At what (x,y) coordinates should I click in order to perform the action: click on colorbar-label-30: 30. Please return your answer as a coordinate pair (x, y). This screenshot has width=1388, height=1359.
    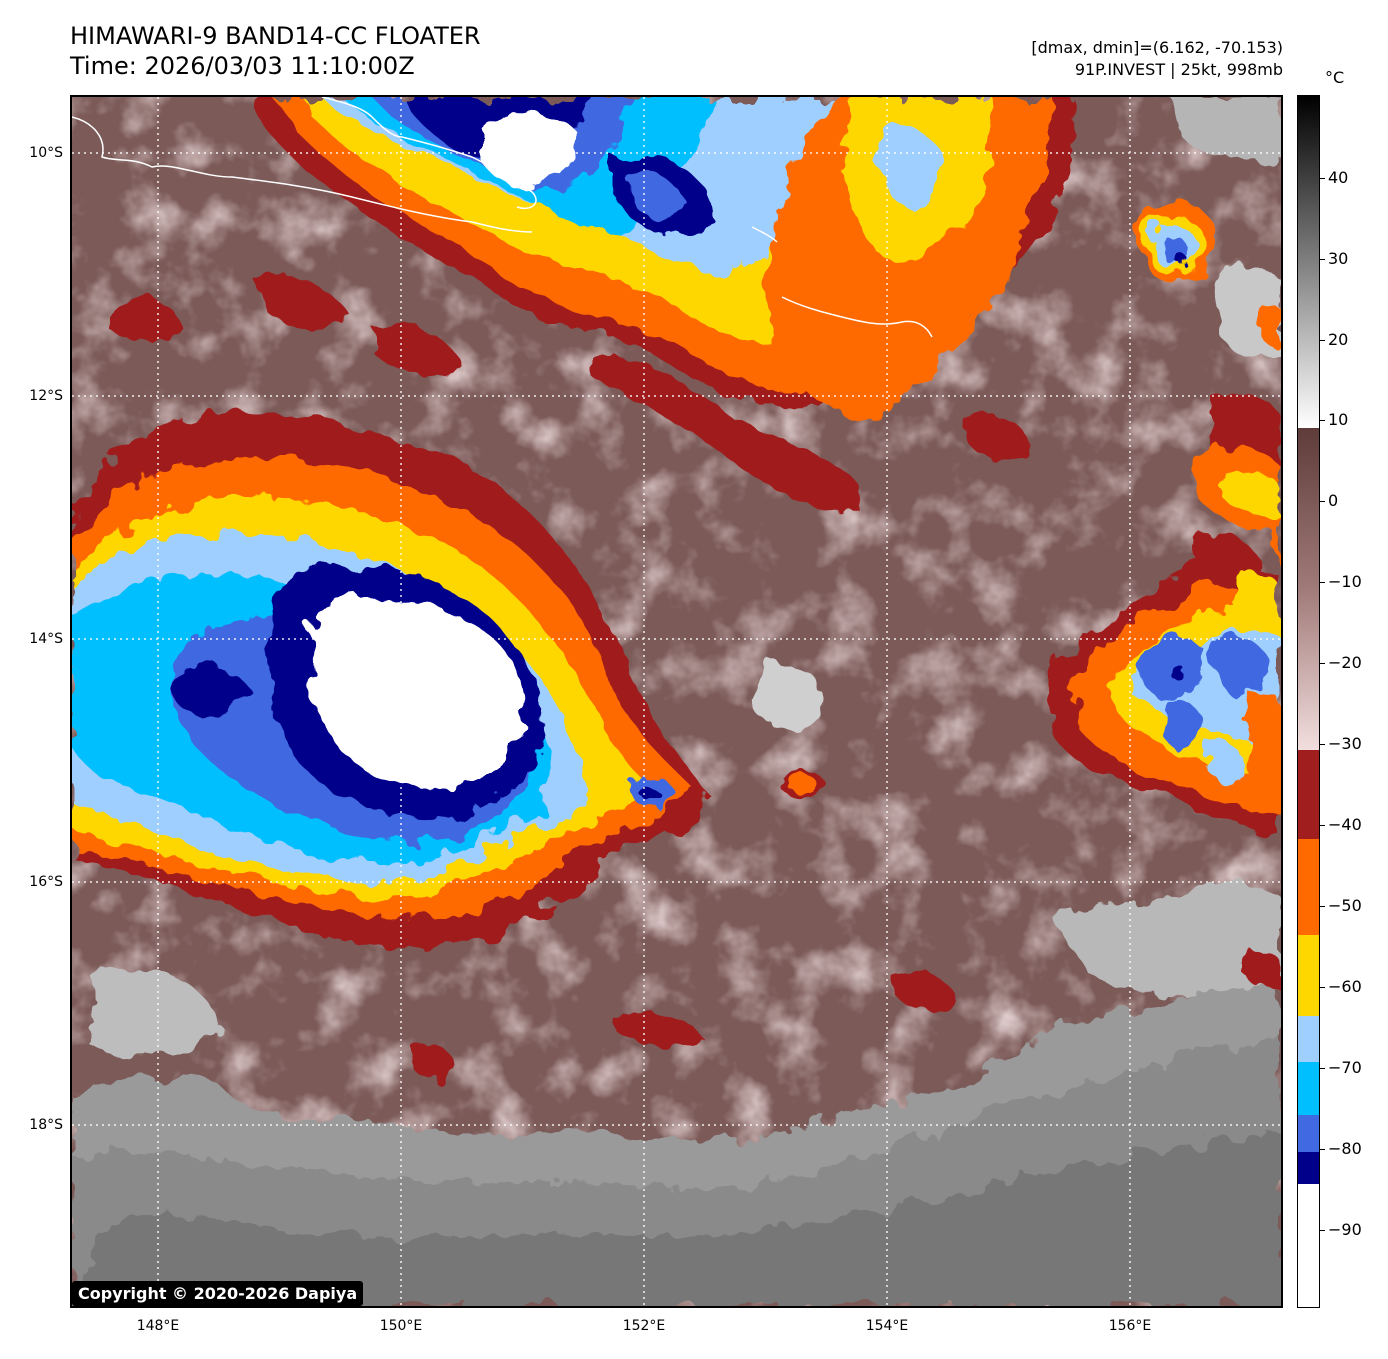
    Looking at the image, I should click on (1338, 258).